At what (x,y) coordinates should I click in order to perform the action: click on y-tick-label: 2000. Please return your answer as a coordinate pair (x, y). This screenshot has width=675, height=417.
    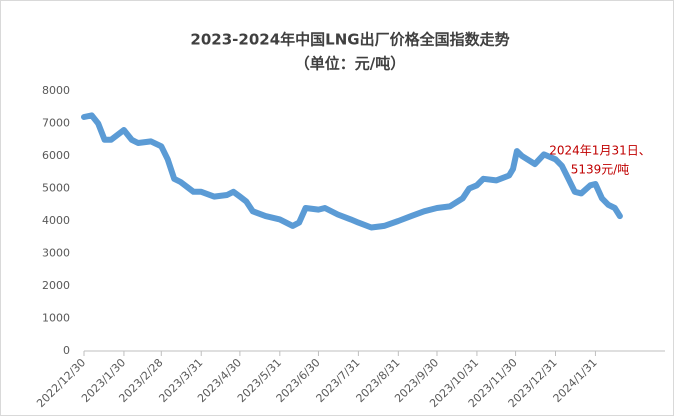
    Looking at the image, I should click on (56, 285).